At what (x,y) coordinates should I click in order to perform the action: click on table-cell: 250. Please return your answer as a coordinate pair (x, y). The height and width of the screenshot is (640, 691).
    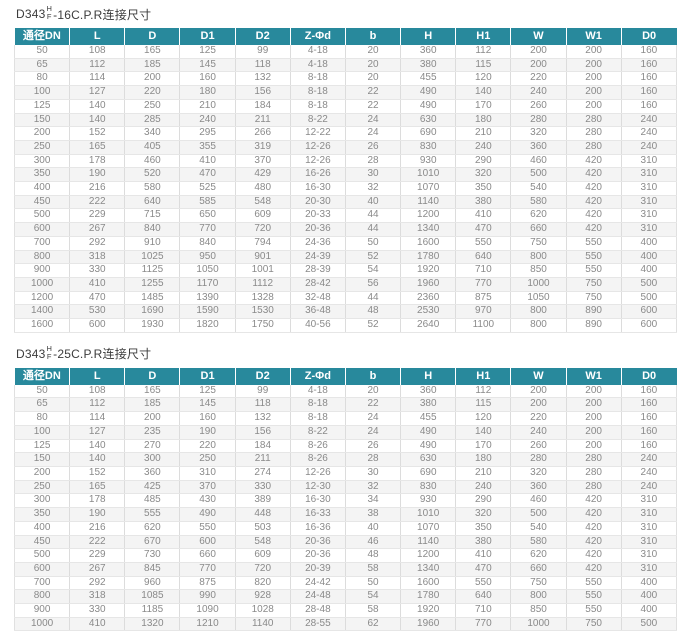
    Looking at the image, I should click on (152, 106).